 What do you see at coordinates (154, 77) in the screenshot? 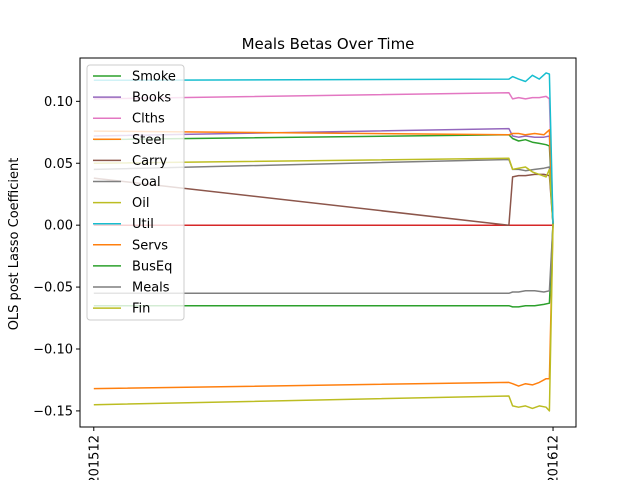
I see `legend-label-smoke: Smoke` at bounding box center [154, 77].